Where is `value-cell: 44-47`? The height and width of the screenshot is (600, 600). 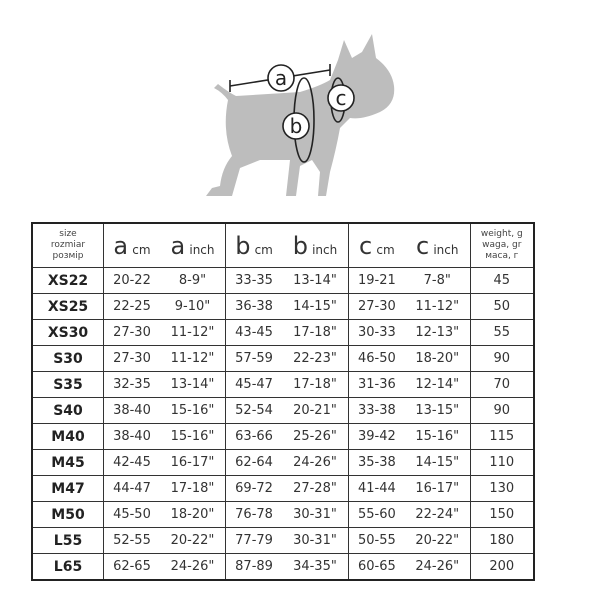 value-cell: 44-47 is located at coordinates (131, 488).